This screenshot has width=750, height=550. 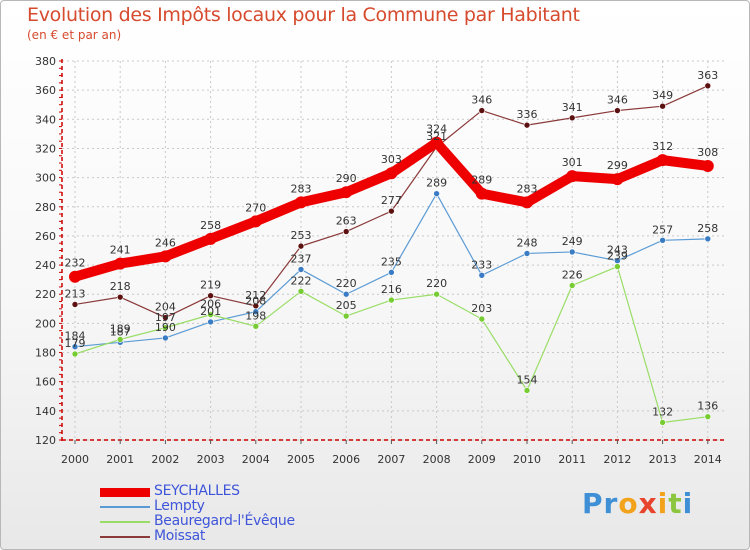 What do you see at coordinates (391, 200) in the screenshot?
I see `data-label: 277` at bounding box center [391, 200].